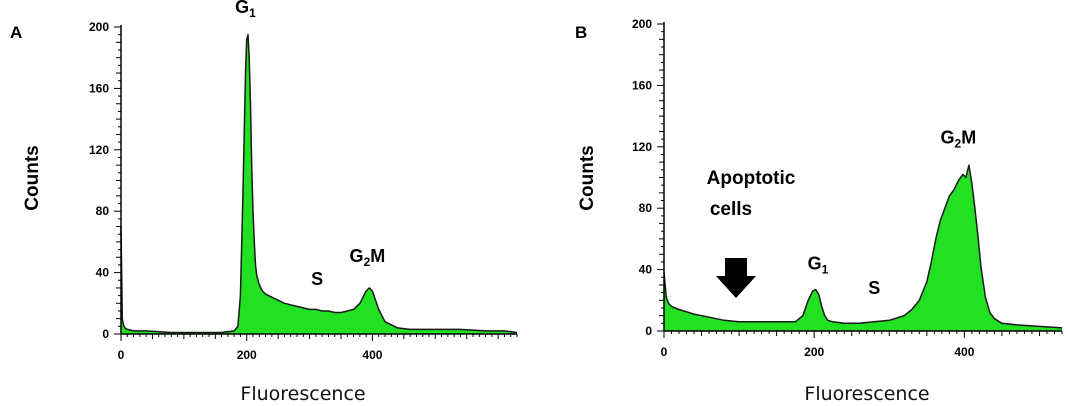 Image resolution: width=1068 pixels, height=406 pixels. I want to click on panel-b-phase-label: G2M, so click(959, 139).